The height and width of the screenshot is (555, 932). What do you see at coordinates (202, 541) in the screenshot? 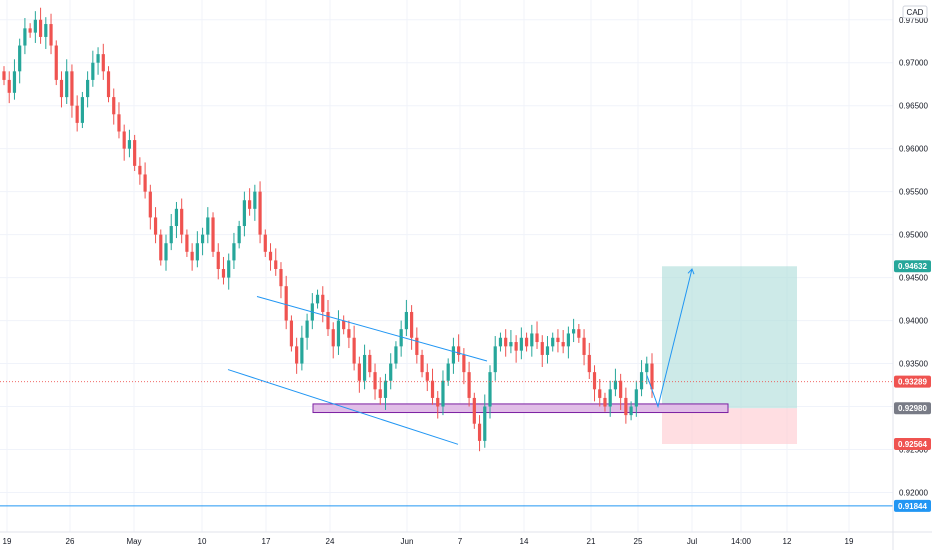
I see `x-tick-label: 10` at bounding box center [202, 541].